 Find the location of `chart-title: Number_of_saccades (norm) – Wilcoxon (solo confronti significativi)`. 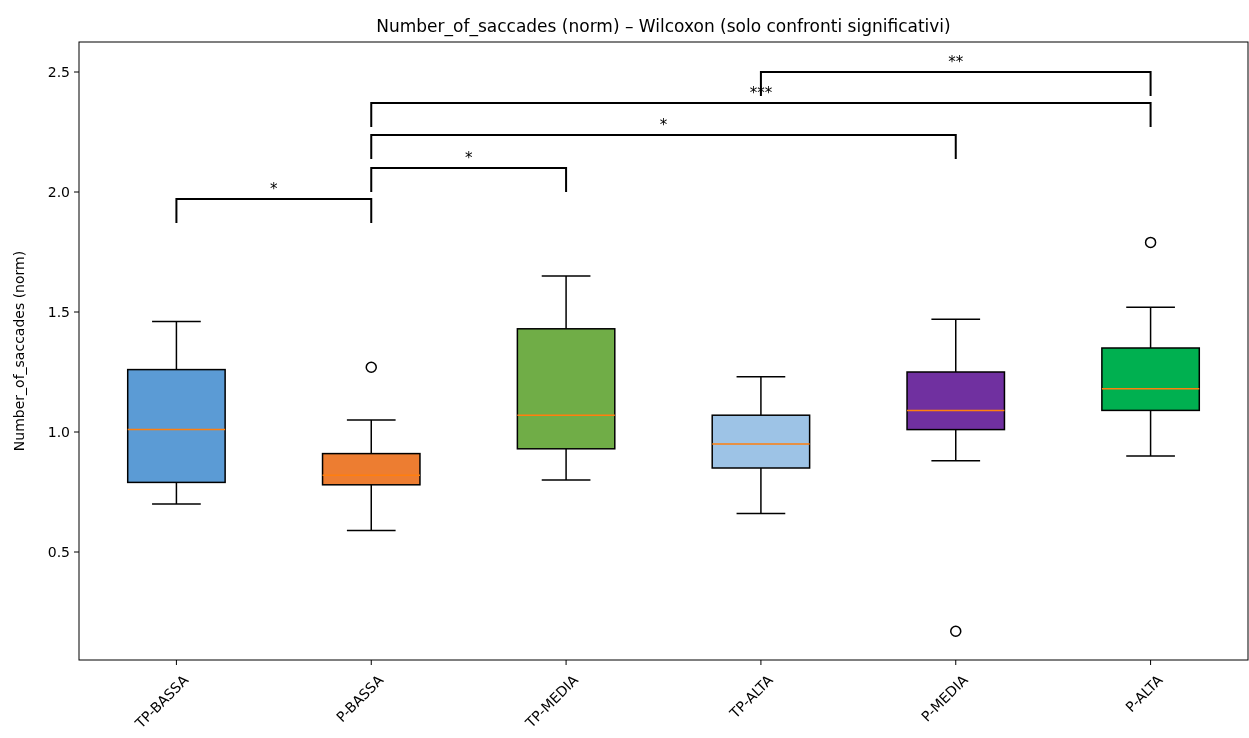

chart-title: Number_of_saccades (norm) – Wilcoxon (solo confronti significativi) is located at coordinates (663, 26).